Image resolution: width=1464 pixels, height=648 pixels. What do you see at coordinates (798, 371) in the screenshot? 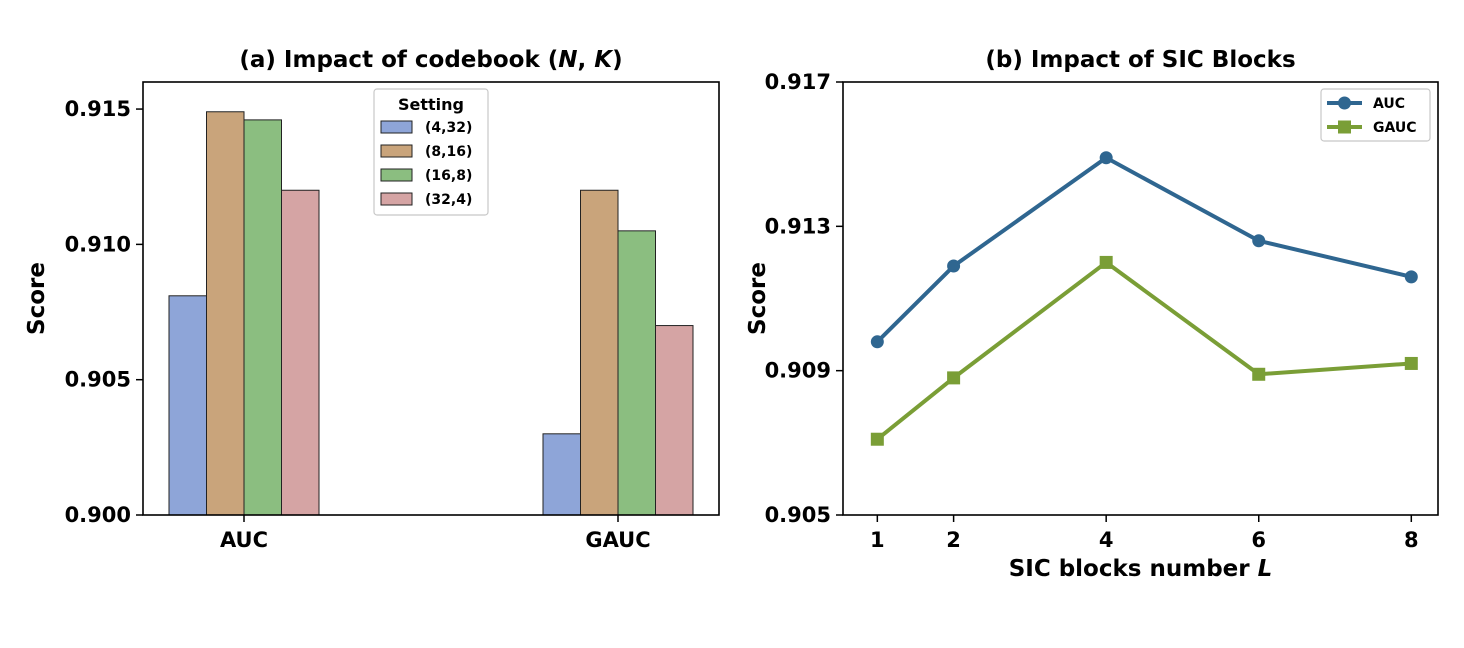
I see `y-tick-label: 0.909` at bounding box center [798, 371].